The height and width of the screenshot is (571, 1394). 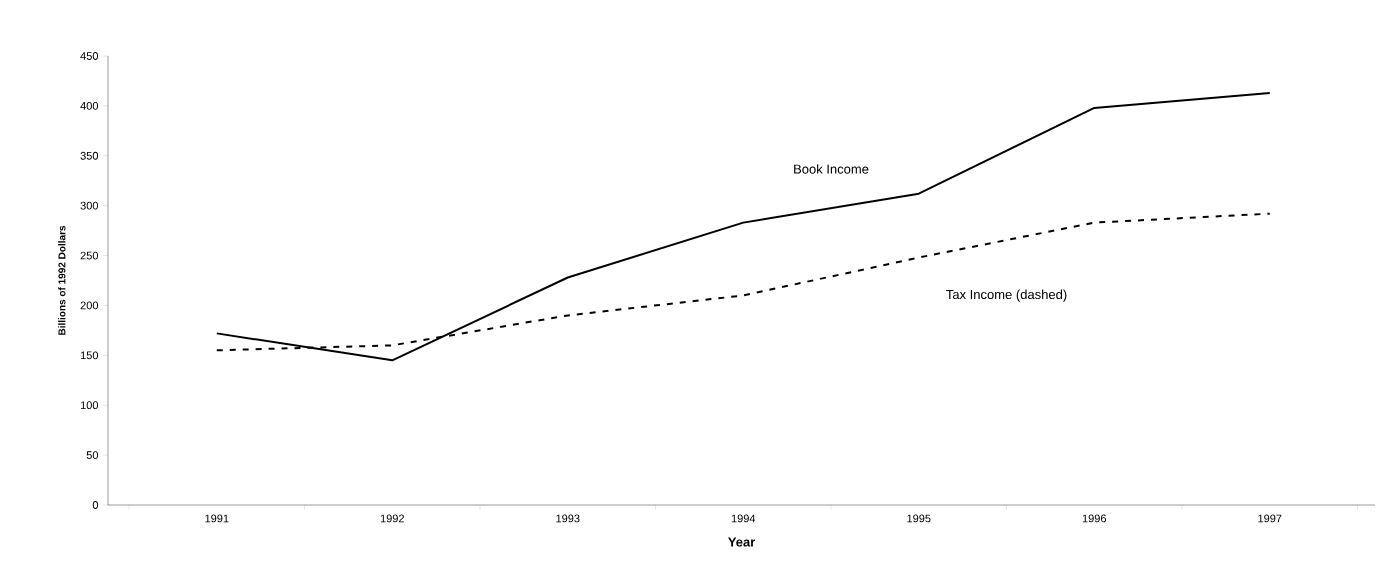 I want to click on y-tick-label: 300, so click(x=89, y=205).